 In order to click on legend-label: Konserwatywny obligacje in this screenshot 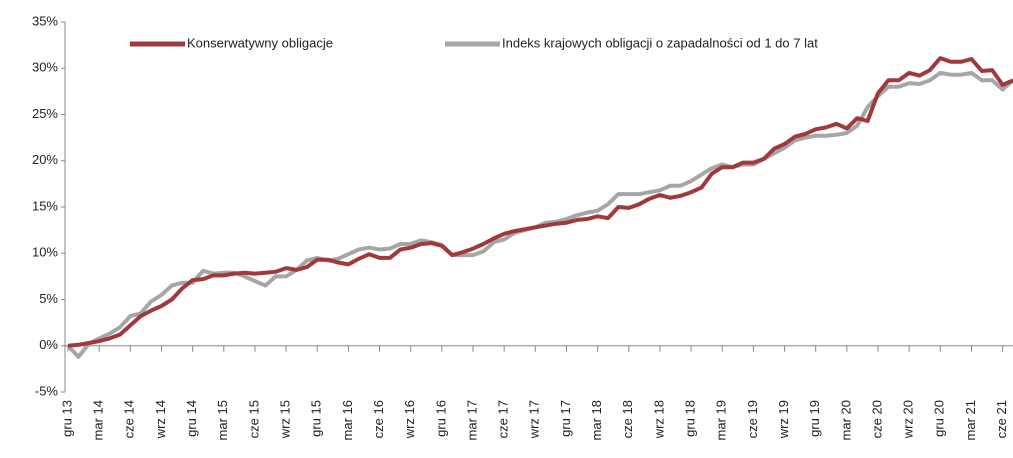, I will do `click(260, 42)`.